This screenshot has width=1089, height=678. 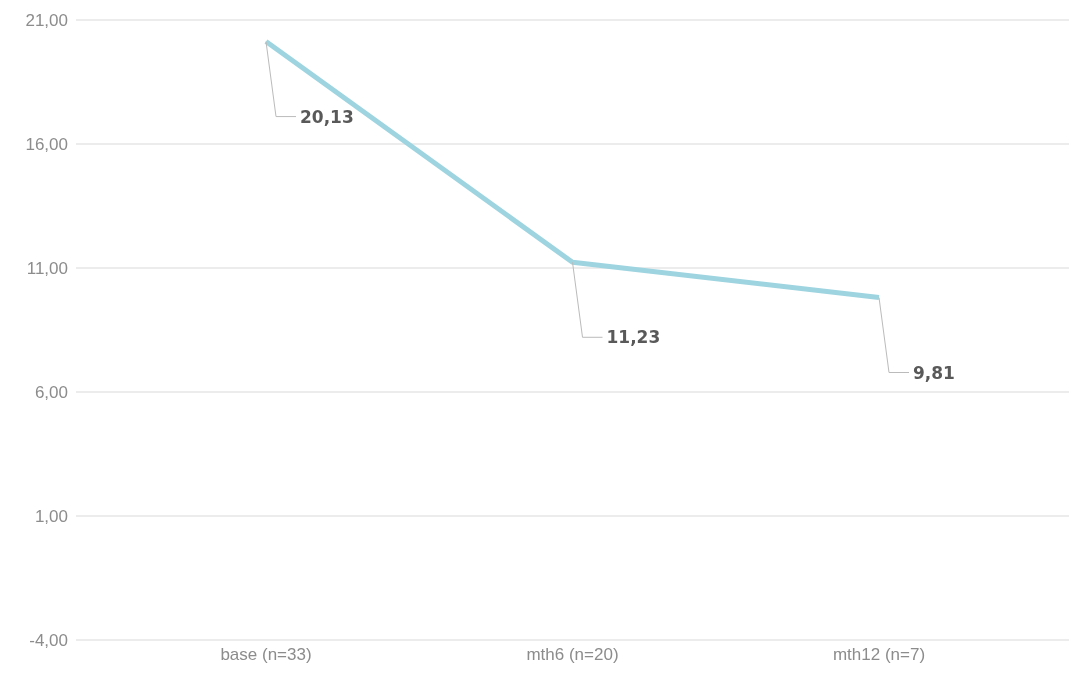 What do you see at coordinates (47, 269) in the screenshot?
I see `y-tick-label: 11,00` at bounding box center [47, 269].